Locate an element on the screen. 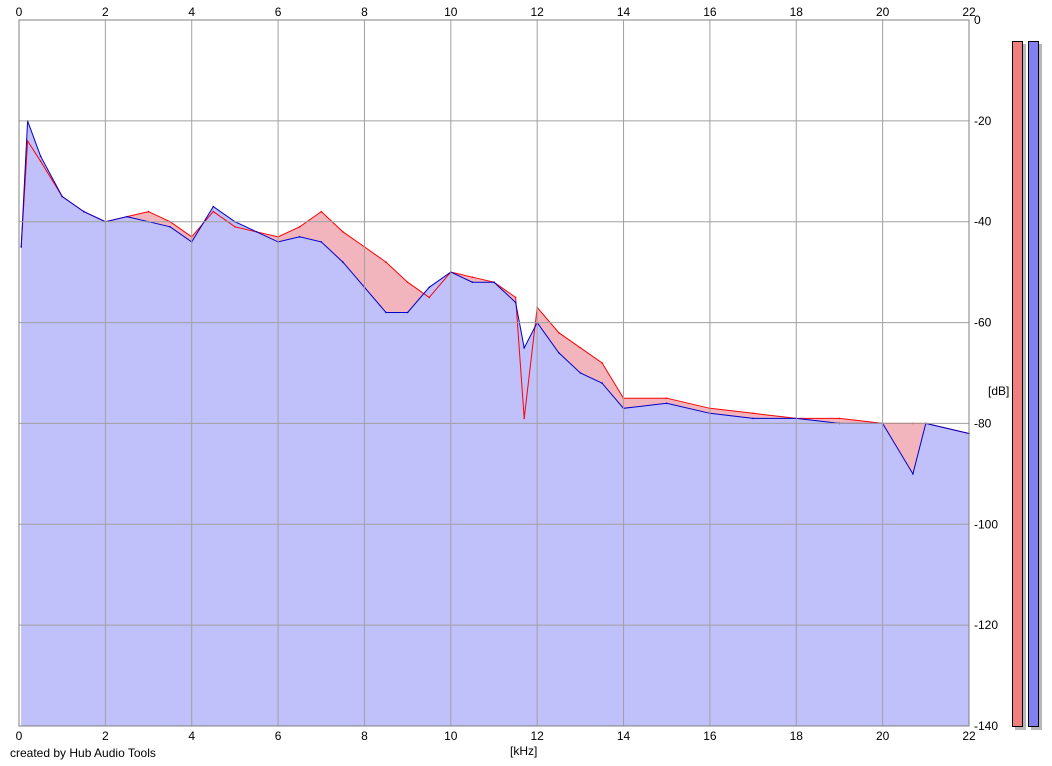  x-tick-label-bottom: 18 is located at coordinates (797, 736).